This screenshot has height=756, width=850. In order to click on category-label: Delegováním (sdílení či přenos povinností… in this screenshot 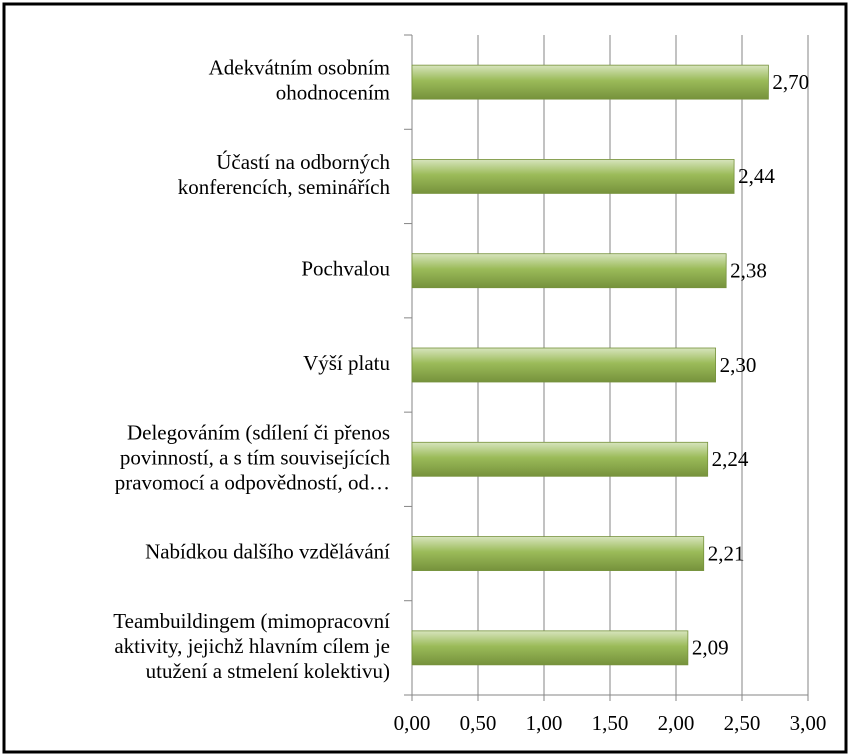, I will do `click(253, 457)`.